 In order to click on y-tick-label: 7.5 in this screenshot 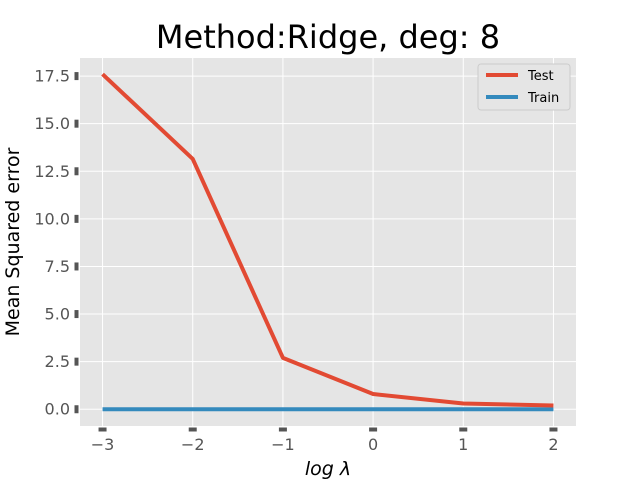, I will do `click(57, 266)`.